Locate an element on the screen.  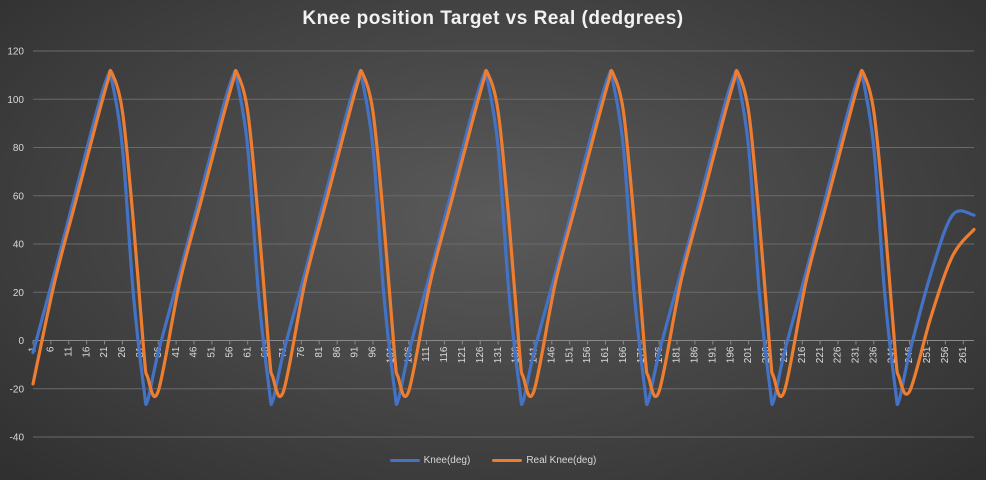
x-tick-label: 126 is located at coordinates (480, 354).